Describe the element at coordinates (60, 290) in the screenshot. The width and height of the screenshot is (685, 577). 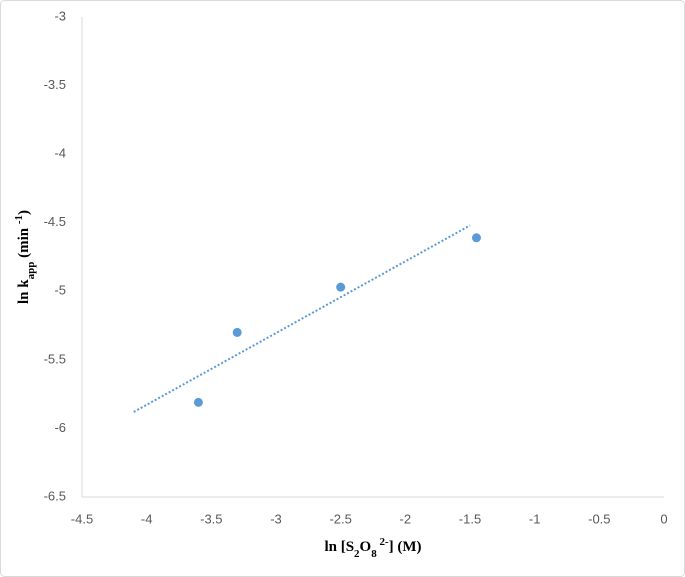
I see `y-tick-label: -5` at that location.